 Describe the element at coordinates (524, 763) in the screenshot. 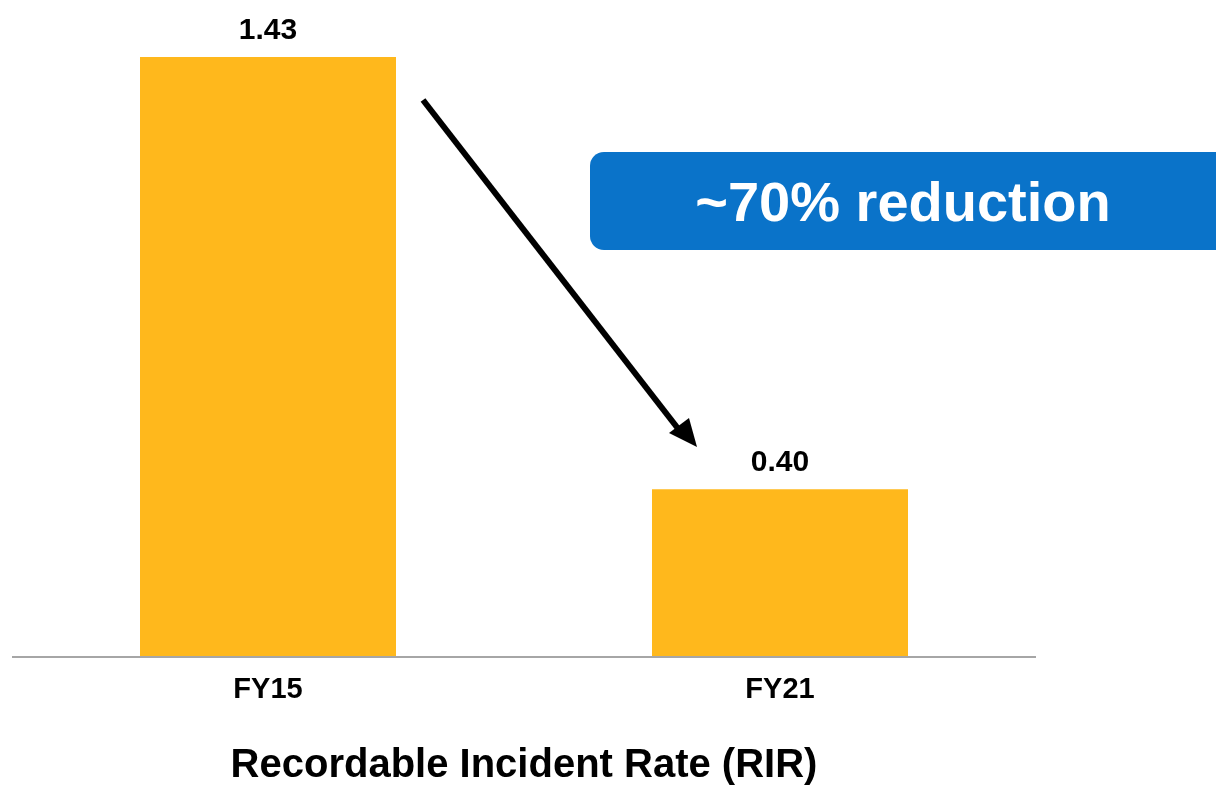

I see `x-axis-title: Recordable Incident Rate (RIR)` at that location.